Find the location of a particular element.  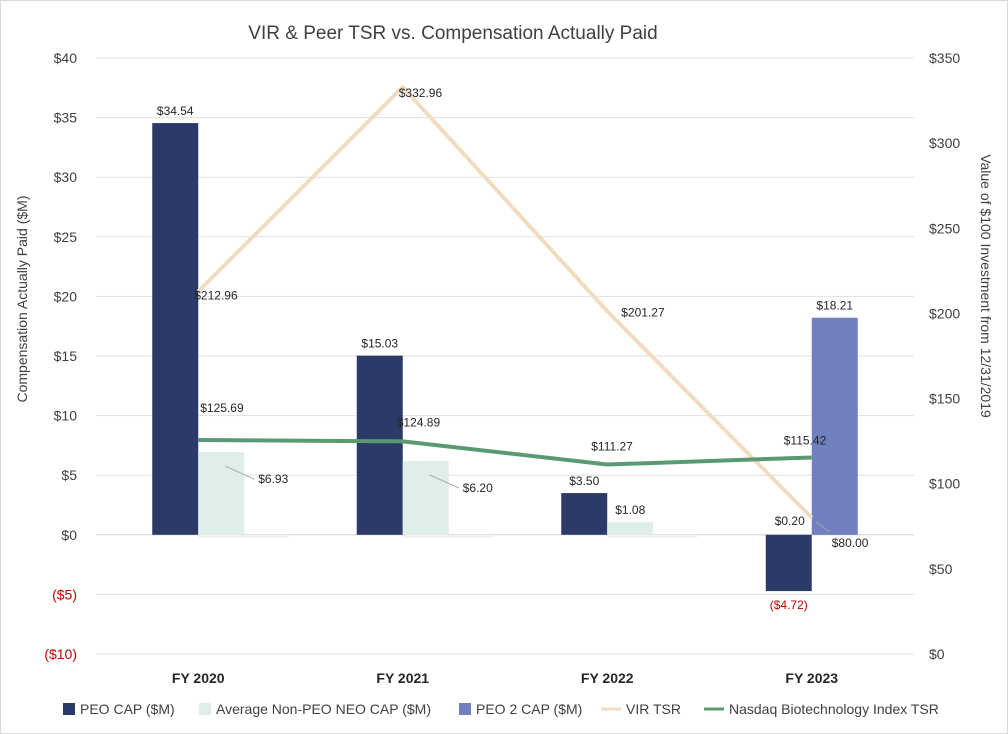

y2-tick-label: $150 is located at coordinates (944, 399).